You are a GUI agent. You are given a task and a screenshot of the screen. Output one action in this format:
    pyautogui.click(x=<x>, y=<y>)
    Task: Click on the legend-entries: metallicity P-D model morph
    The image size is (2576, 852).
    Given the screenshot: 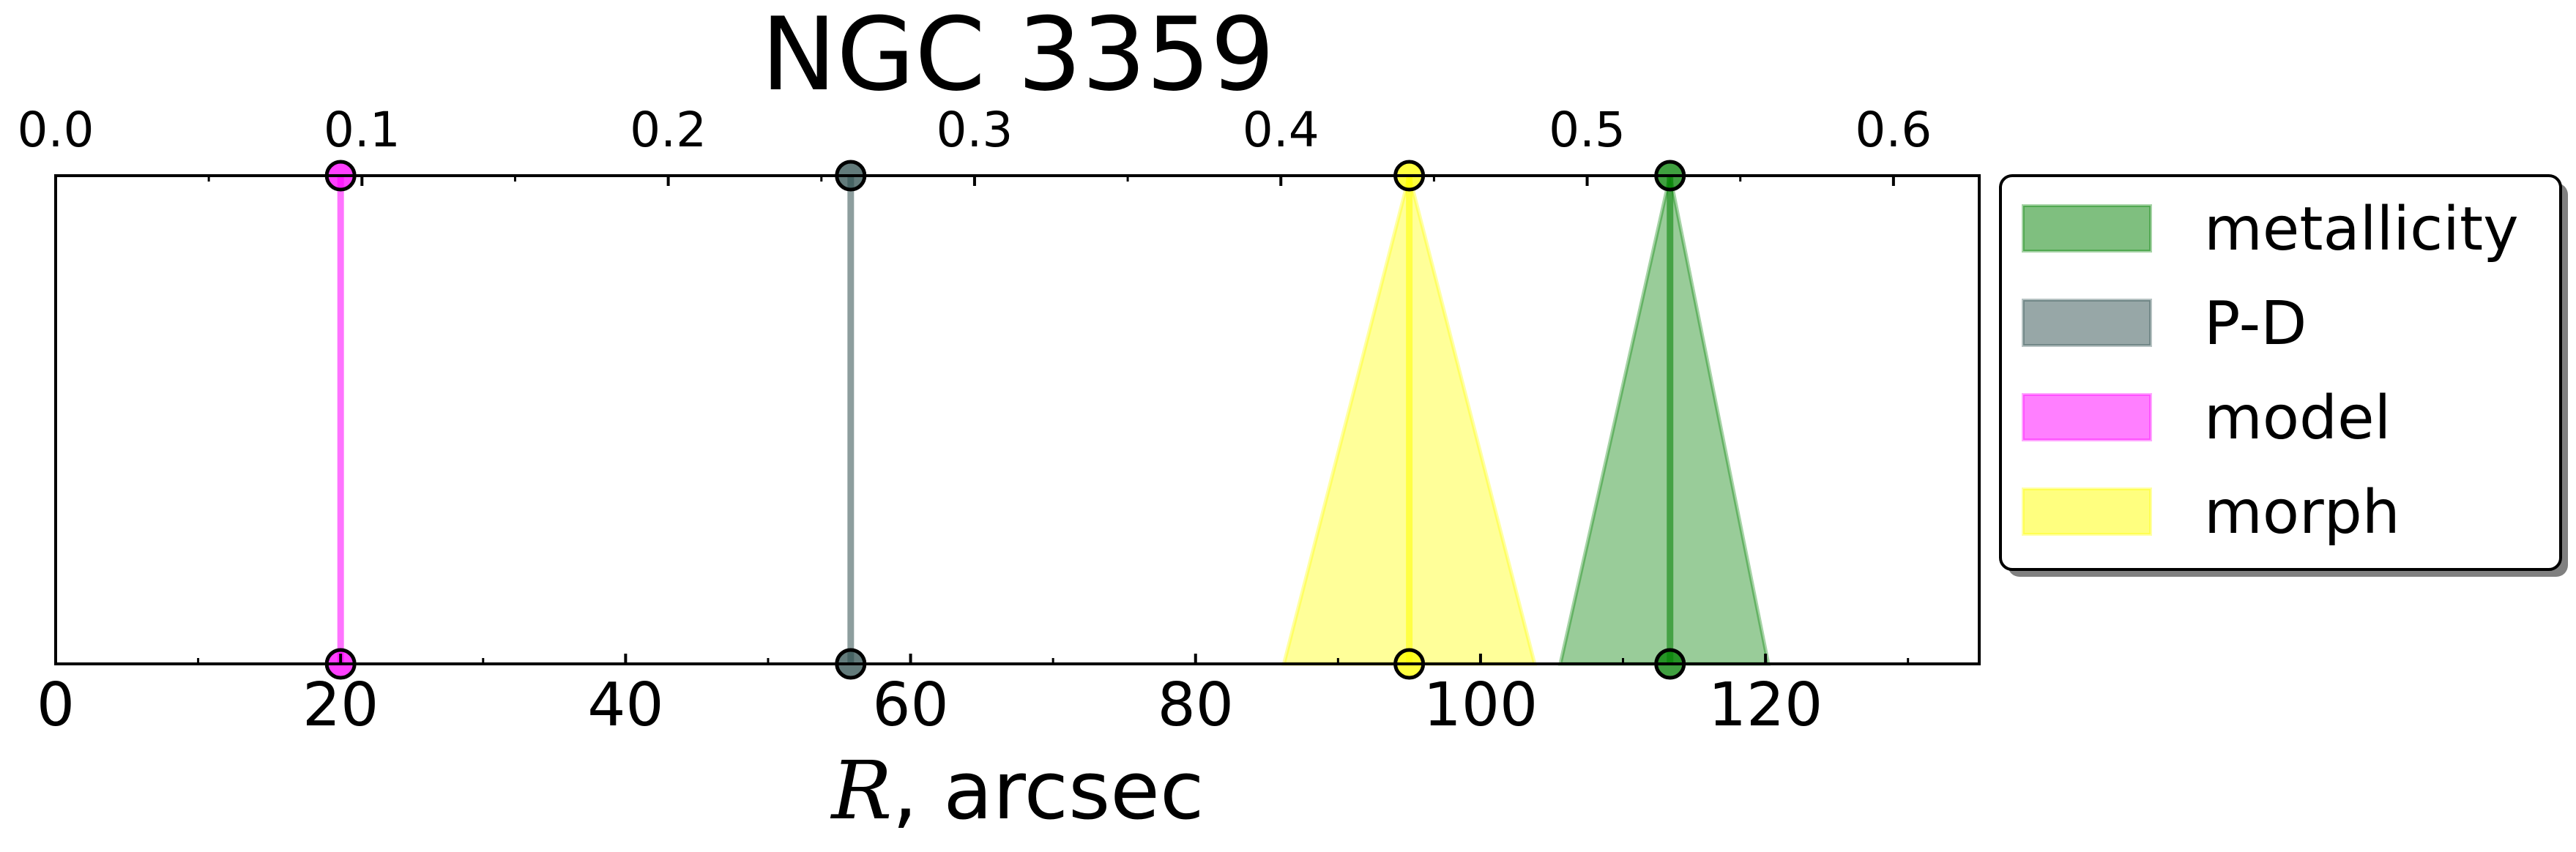 What is the action you would take?
    pyautogui.click(x=2270, y=371)
    